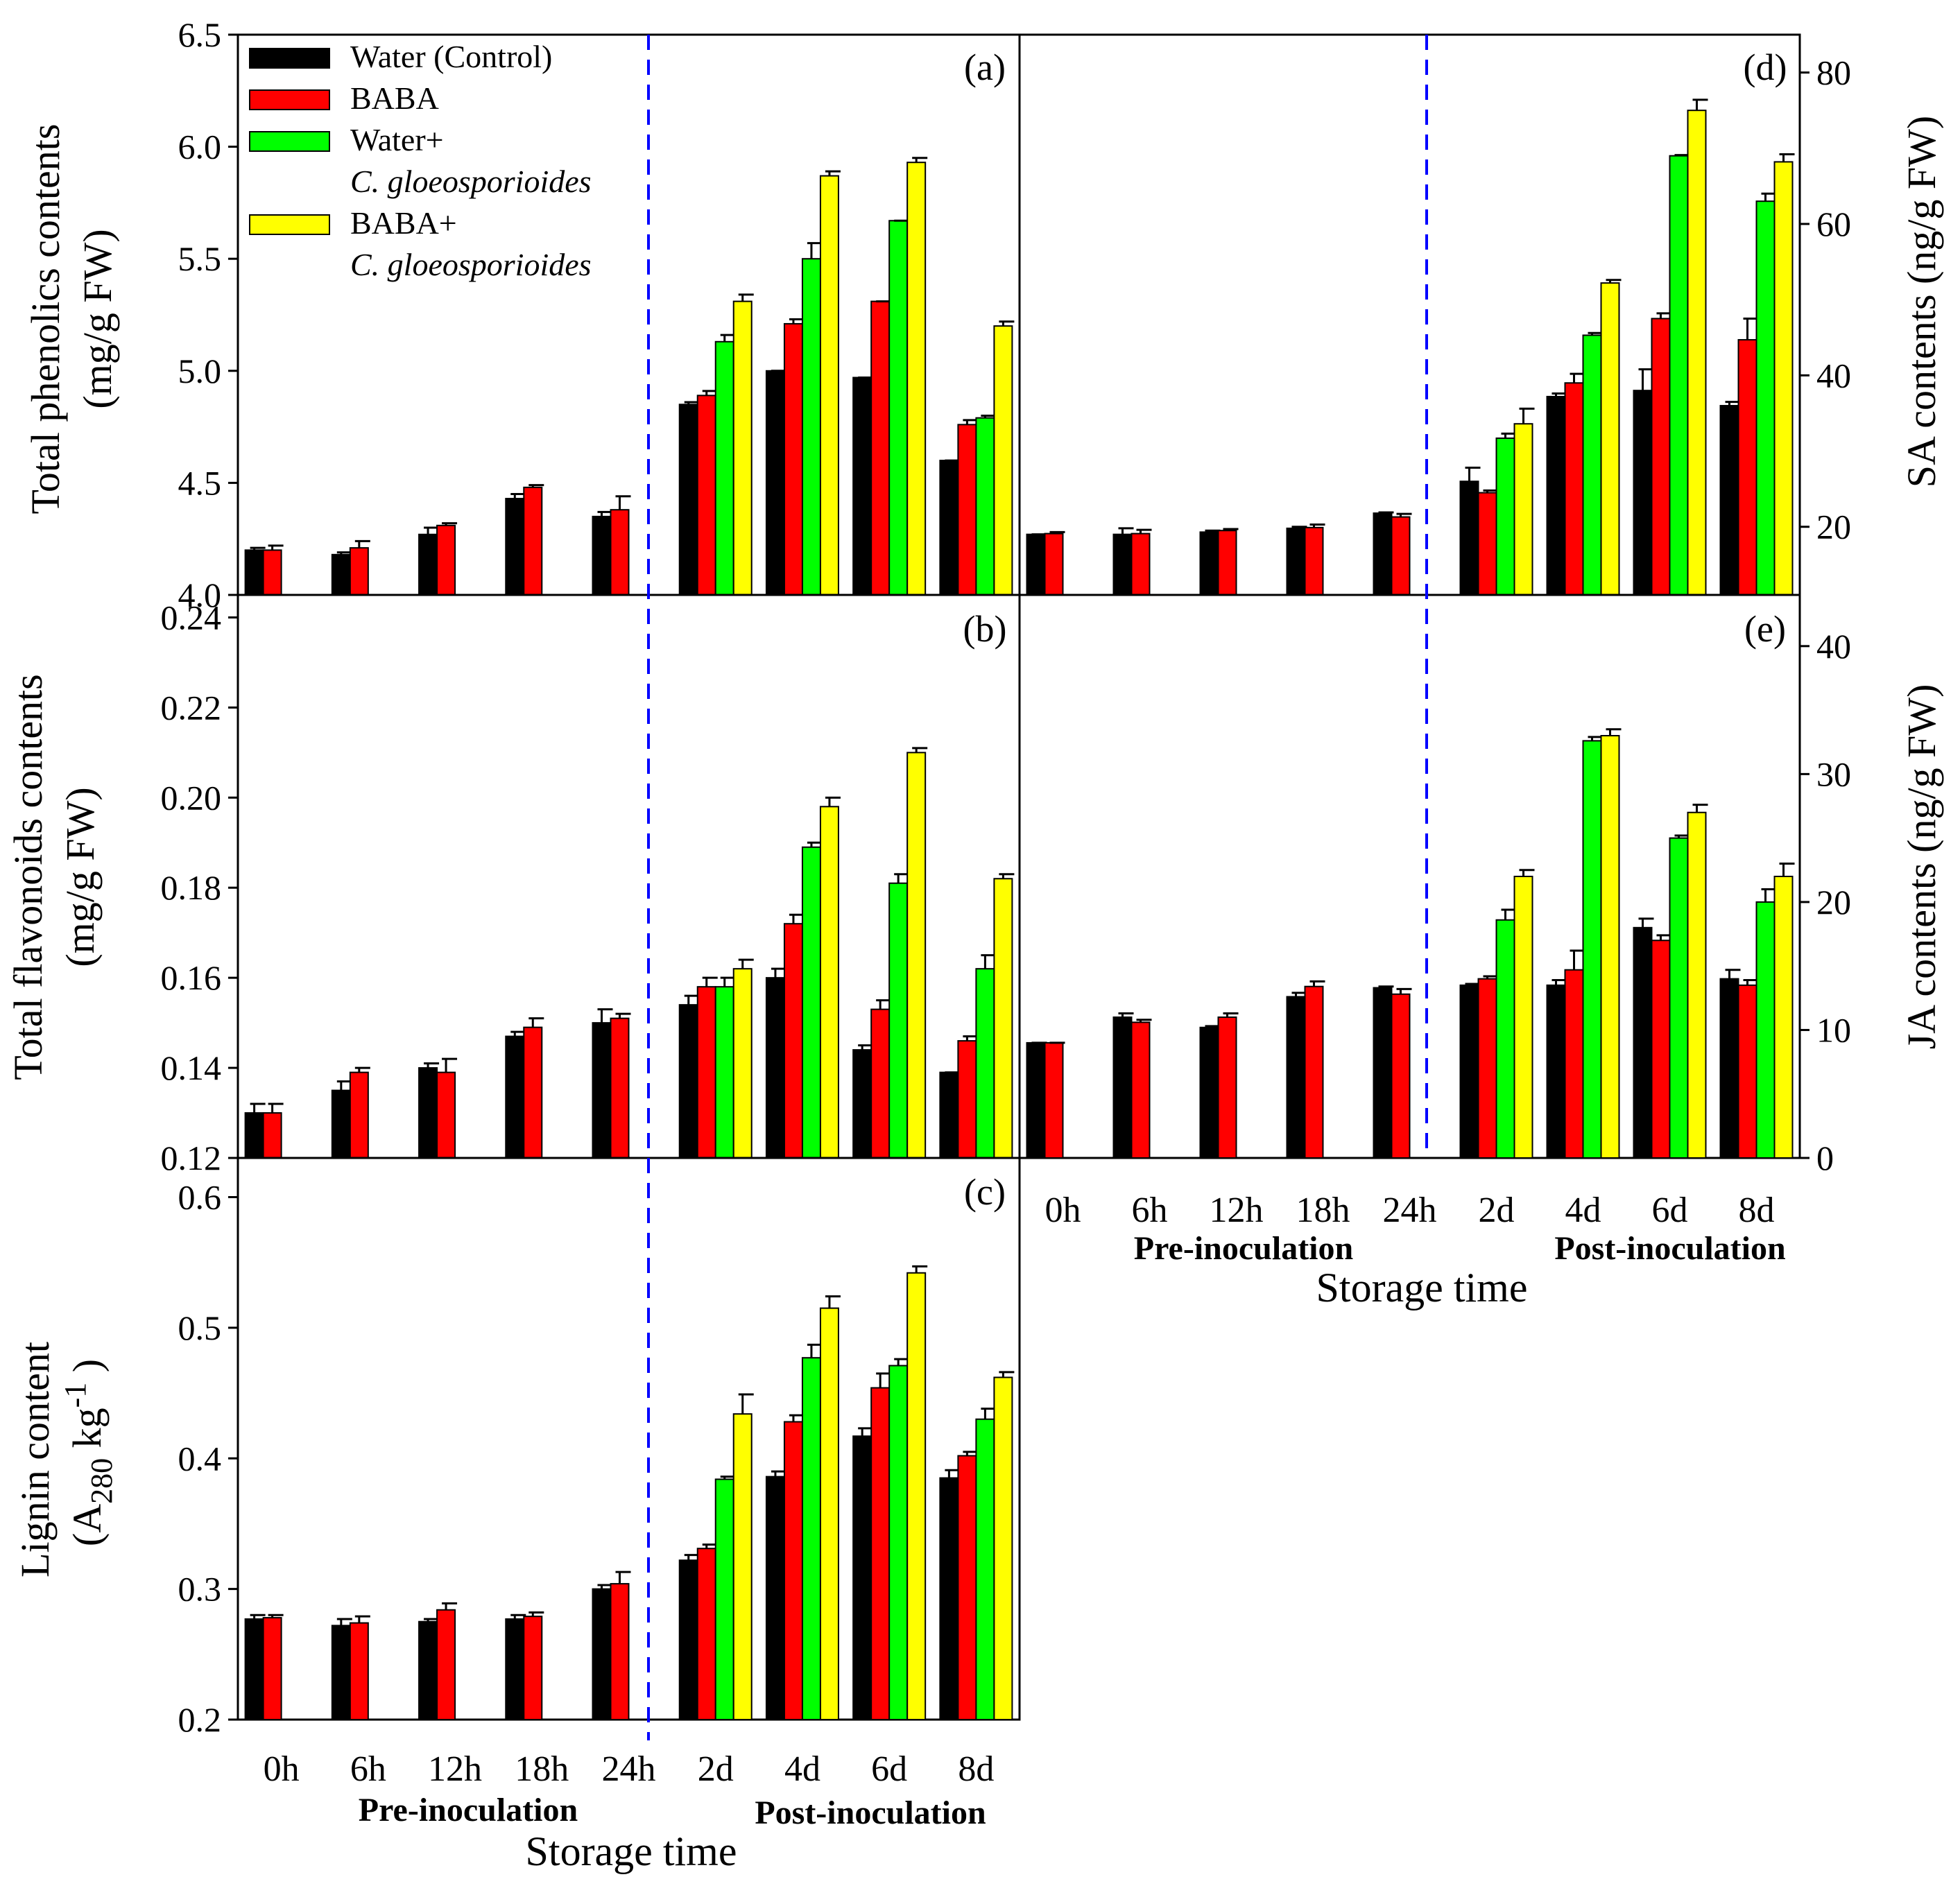 The width and height of the screenshot is (1960, 1886). What do you see at coordinates (967, 1587) in the screenshot?
I see `bar-c-baba-8d` at bounding box center [967, 1587].